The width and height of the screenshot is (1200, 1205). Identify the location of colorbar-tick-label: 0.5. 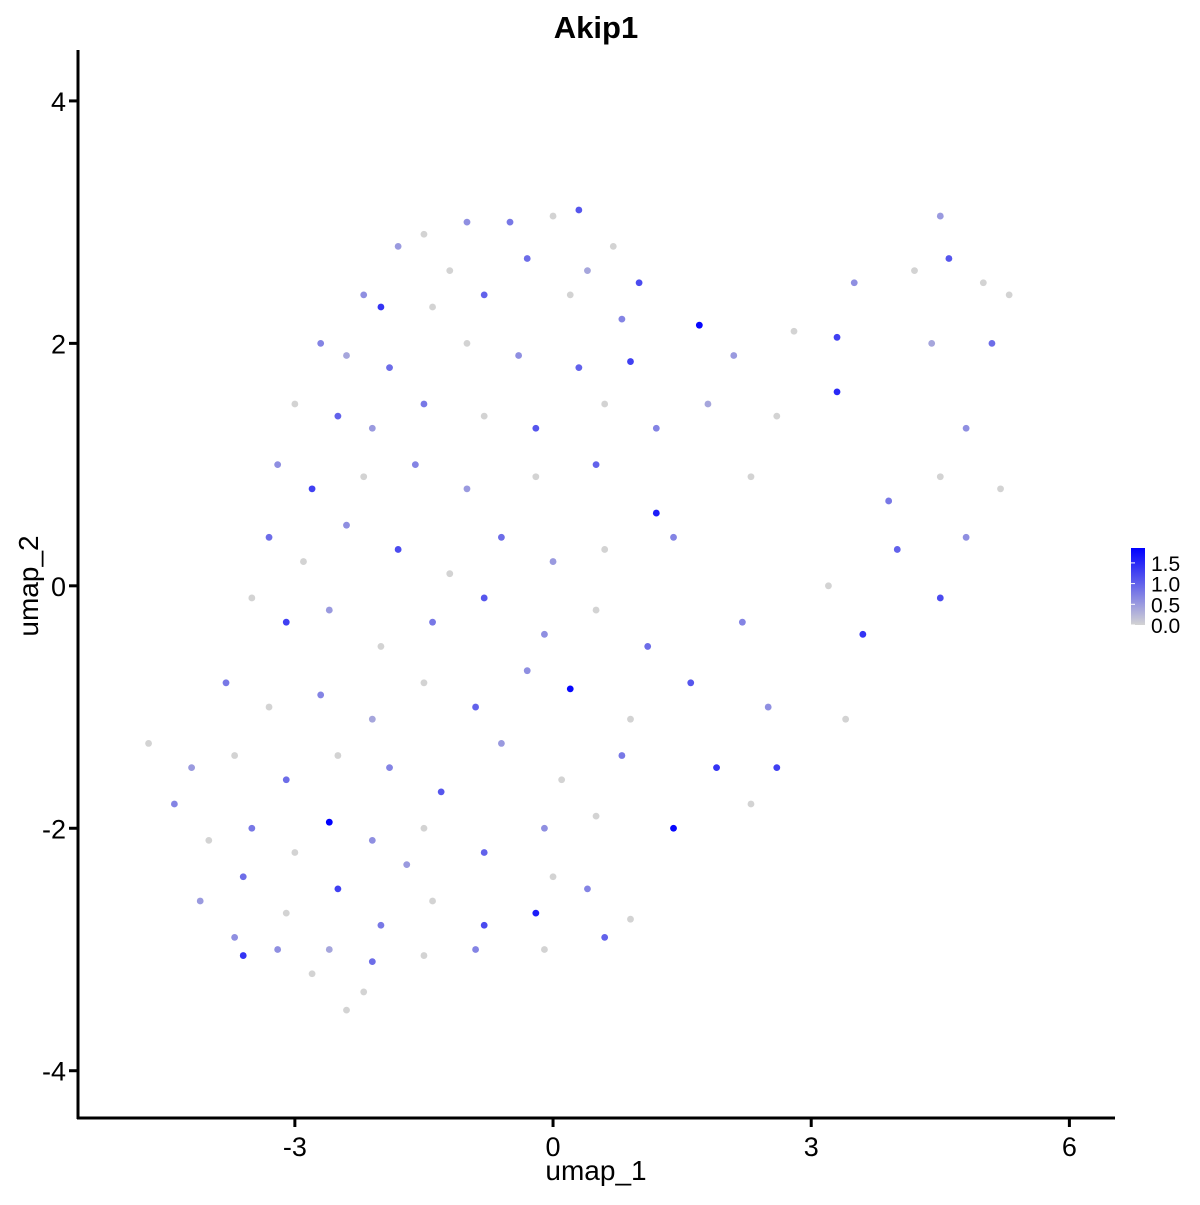
(1165, 605).